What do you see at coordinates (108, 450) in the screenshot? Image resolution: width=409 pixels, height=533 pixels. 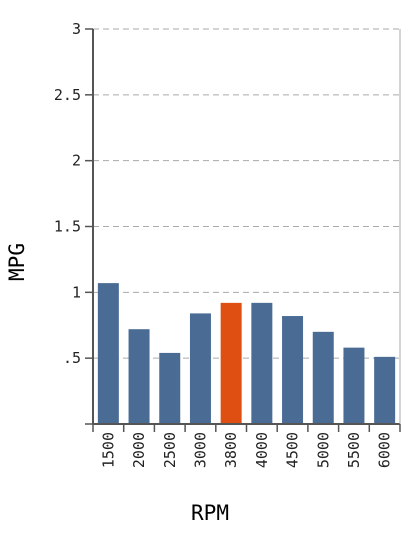 I see `x-tick-label: 1500` at bounding box center [108, 450].